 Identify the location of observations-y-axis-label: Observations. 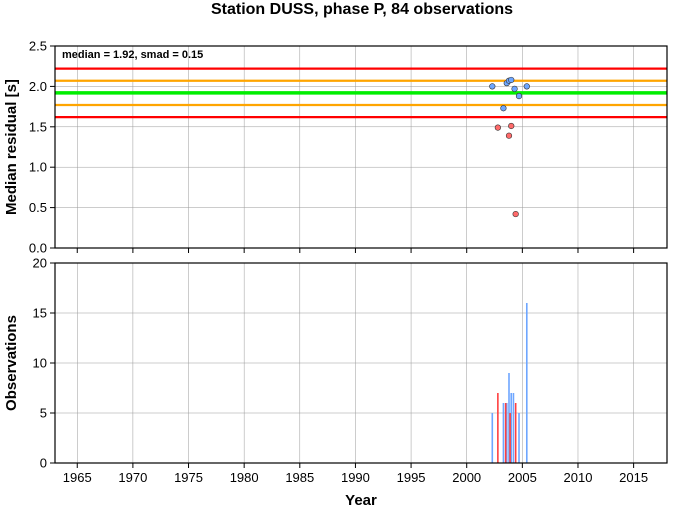
(11, 363).